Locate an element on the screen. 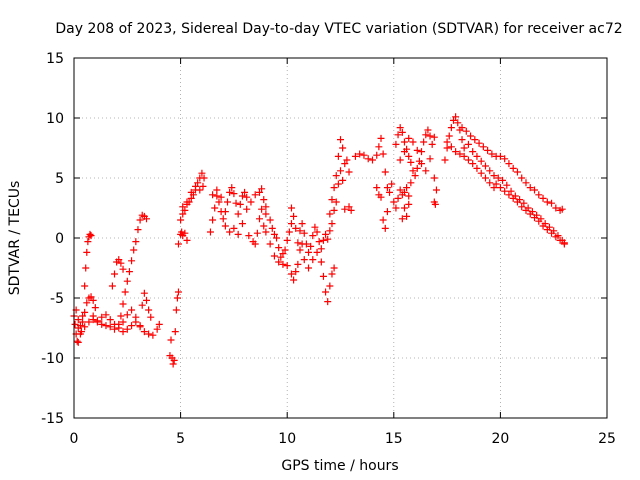 Image resolution: width=640 pixels, height=480 pixels. y-tick-label: -5 is located at coordinates (57, 299).